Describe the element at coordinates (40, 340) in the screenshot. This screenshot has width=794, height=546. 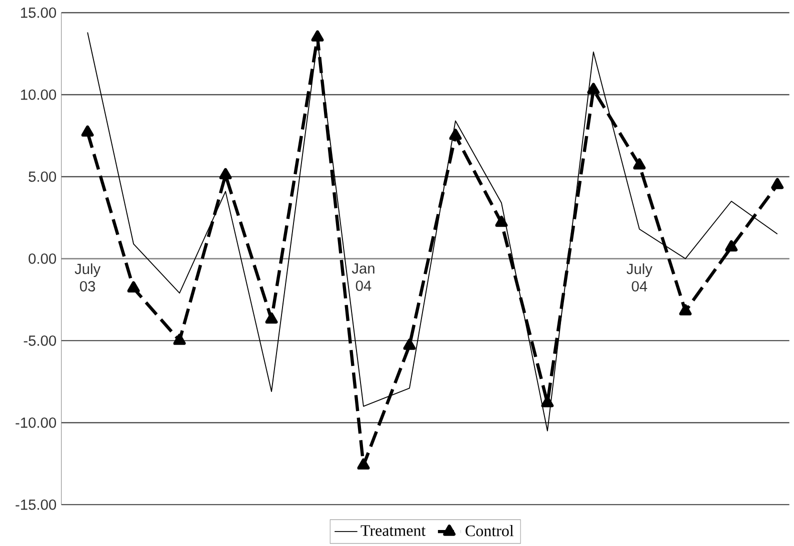
I see `y-tick-label: -5.00` at that location.